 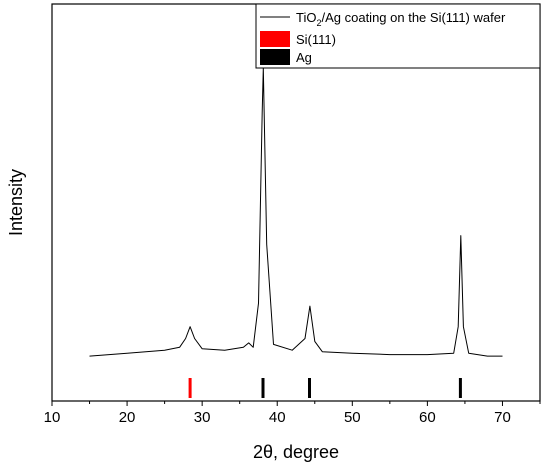 I want to click on legend-box, so click(x=398, y=36).